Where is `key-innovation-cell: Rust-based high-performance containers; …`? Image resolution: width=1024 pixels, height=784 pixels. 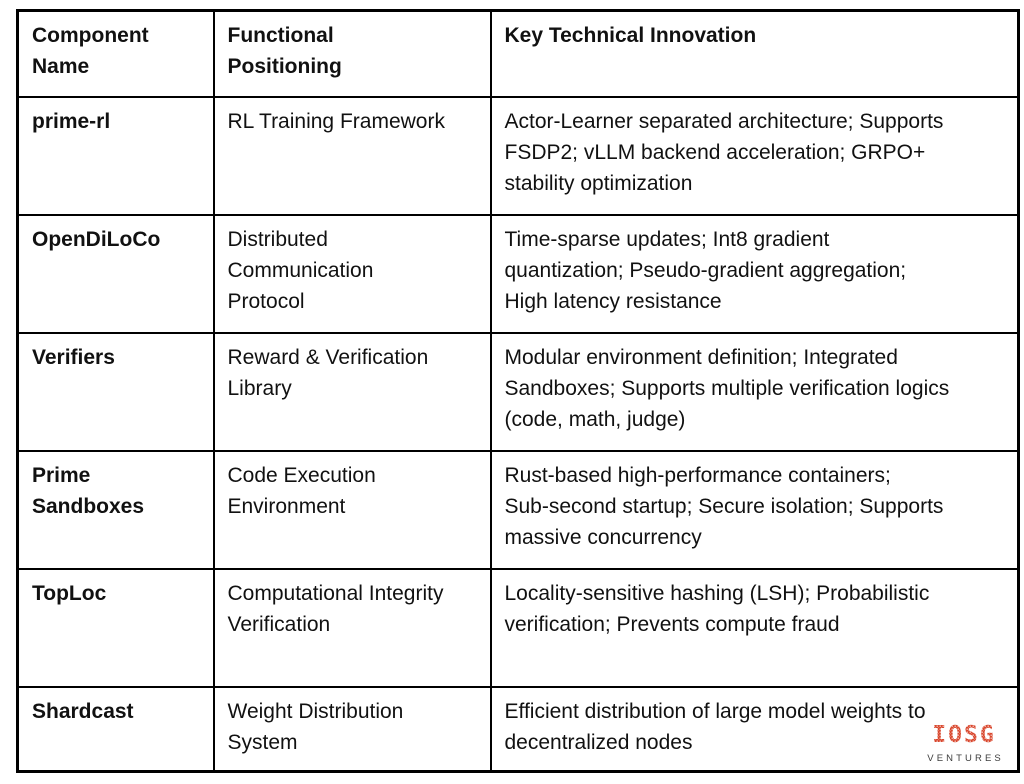 key-innovation-cell: Rust-based high-performance containers; … is located at coordinates (754, 509).